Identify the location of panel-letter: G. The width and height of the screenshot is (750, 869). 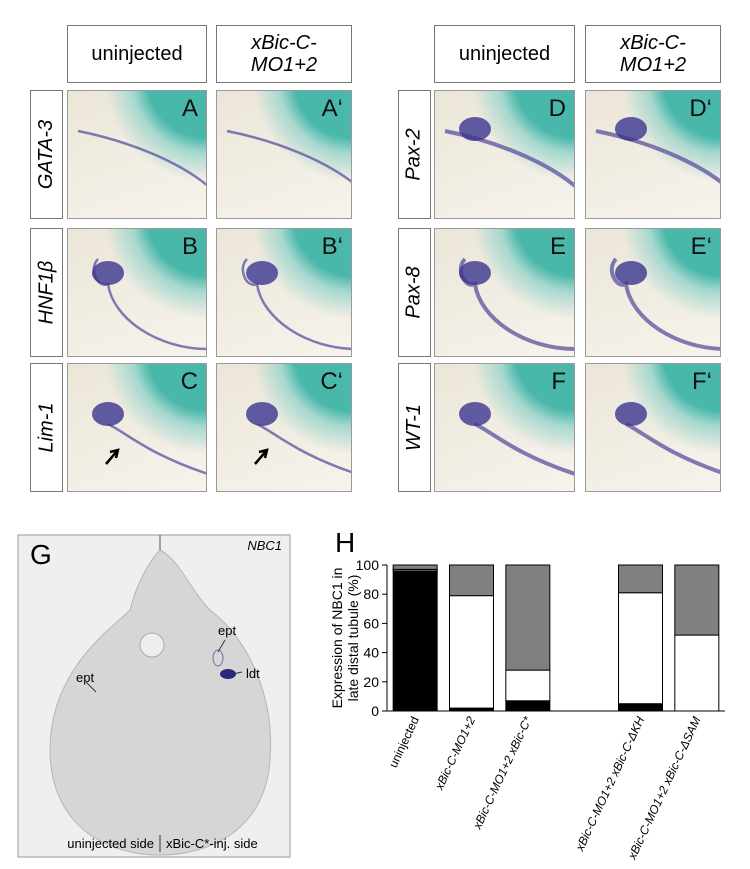
(41, 554).